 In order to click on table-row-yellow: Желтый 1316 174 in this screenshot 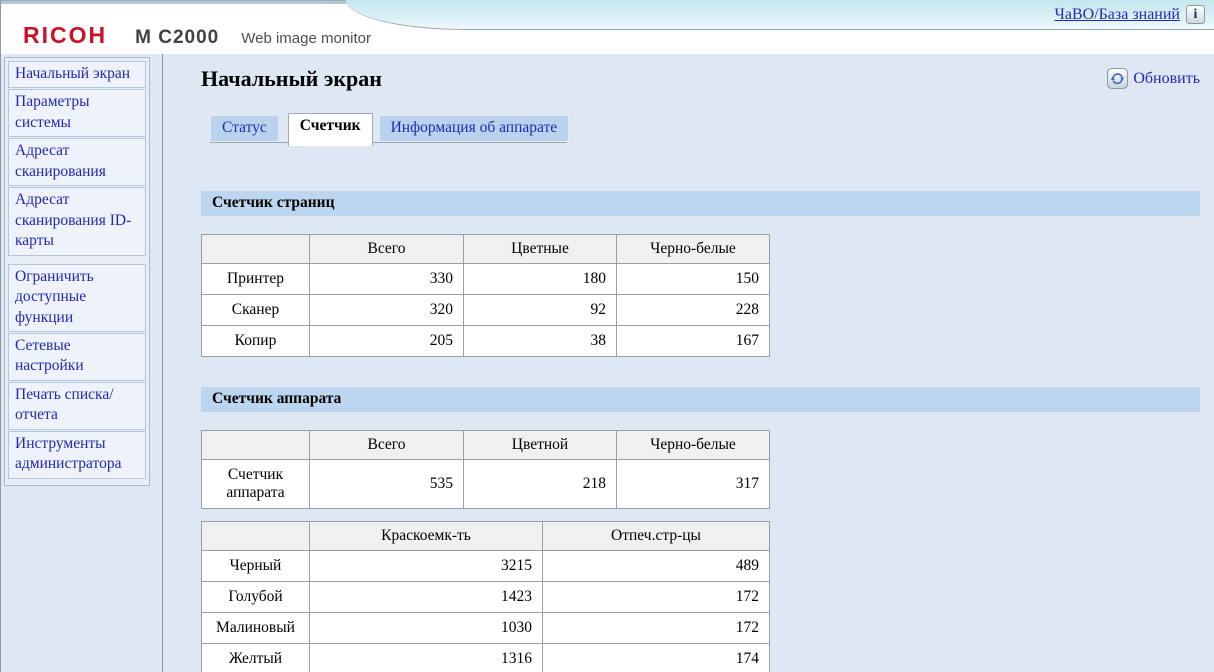, I will do `click(485, 657)`.